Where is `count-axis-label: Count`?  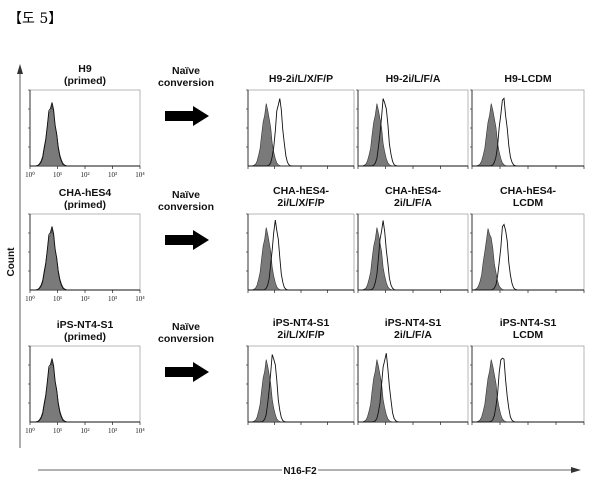
count-axis-label: Count is located at coordinates (11, 262).